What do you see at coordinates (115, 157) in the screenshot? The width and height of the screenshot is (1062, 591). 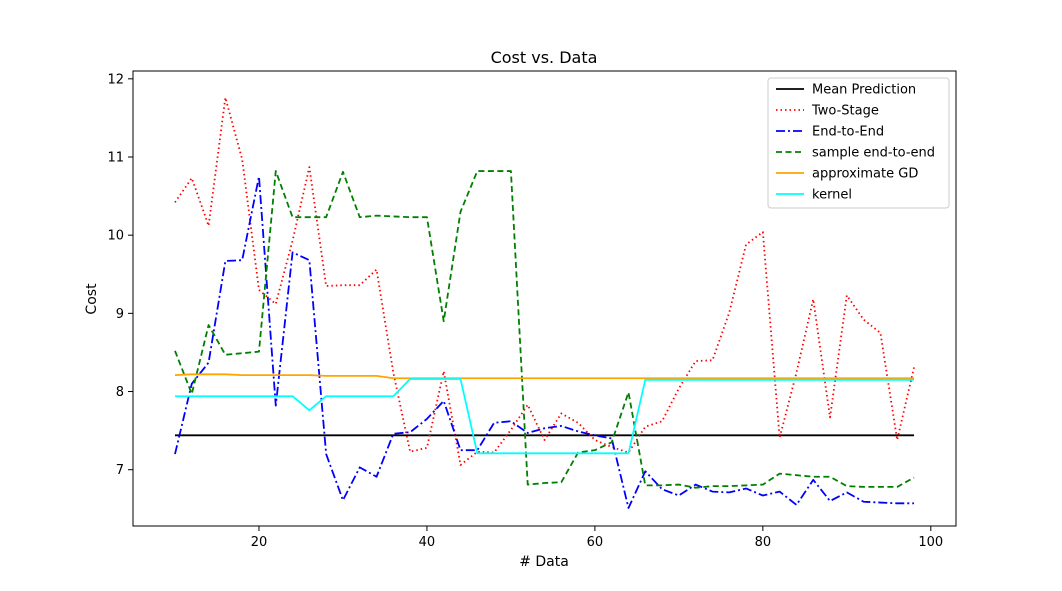 I see `y-tick-label: 11` at bounding box center [115, 157].